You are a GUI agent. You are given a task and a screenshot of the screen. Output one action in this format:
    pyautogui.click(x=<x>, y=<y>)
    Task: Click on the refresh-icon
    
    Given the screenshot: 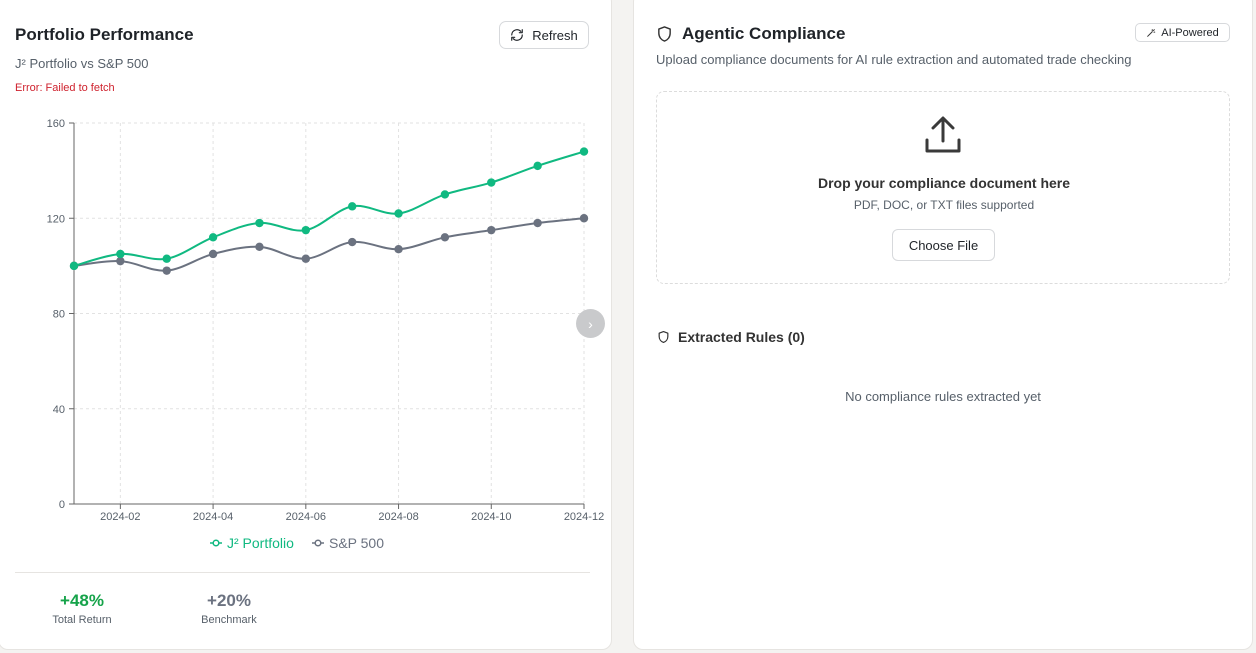 What is the action you would take?
    pyautogui.click(x=517, y=35)
    